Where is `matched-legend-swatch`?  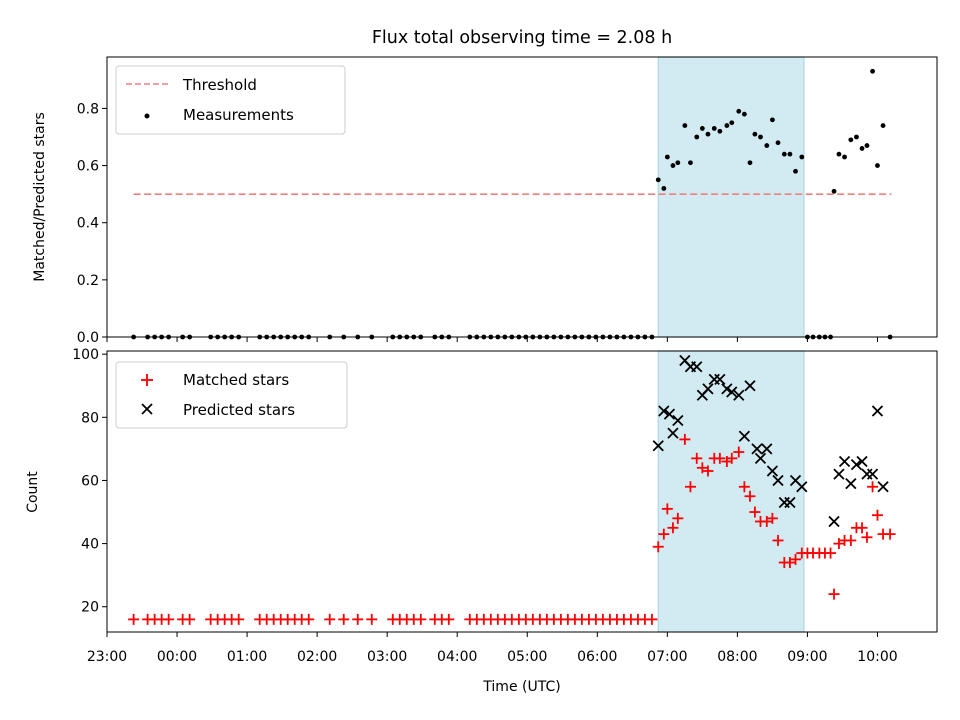 matched-legend-swatch is located at coordinates (147, 380).